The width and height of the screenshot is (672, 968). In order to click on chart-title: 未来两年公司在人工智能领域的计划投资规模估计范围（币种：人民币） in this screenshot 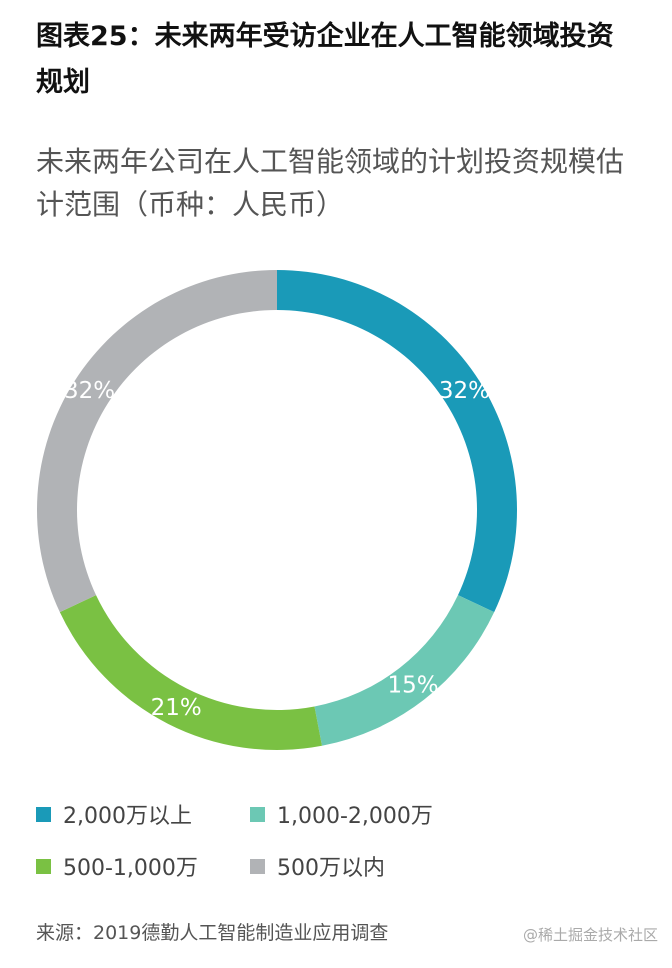, I will do `click(330, 183)`.